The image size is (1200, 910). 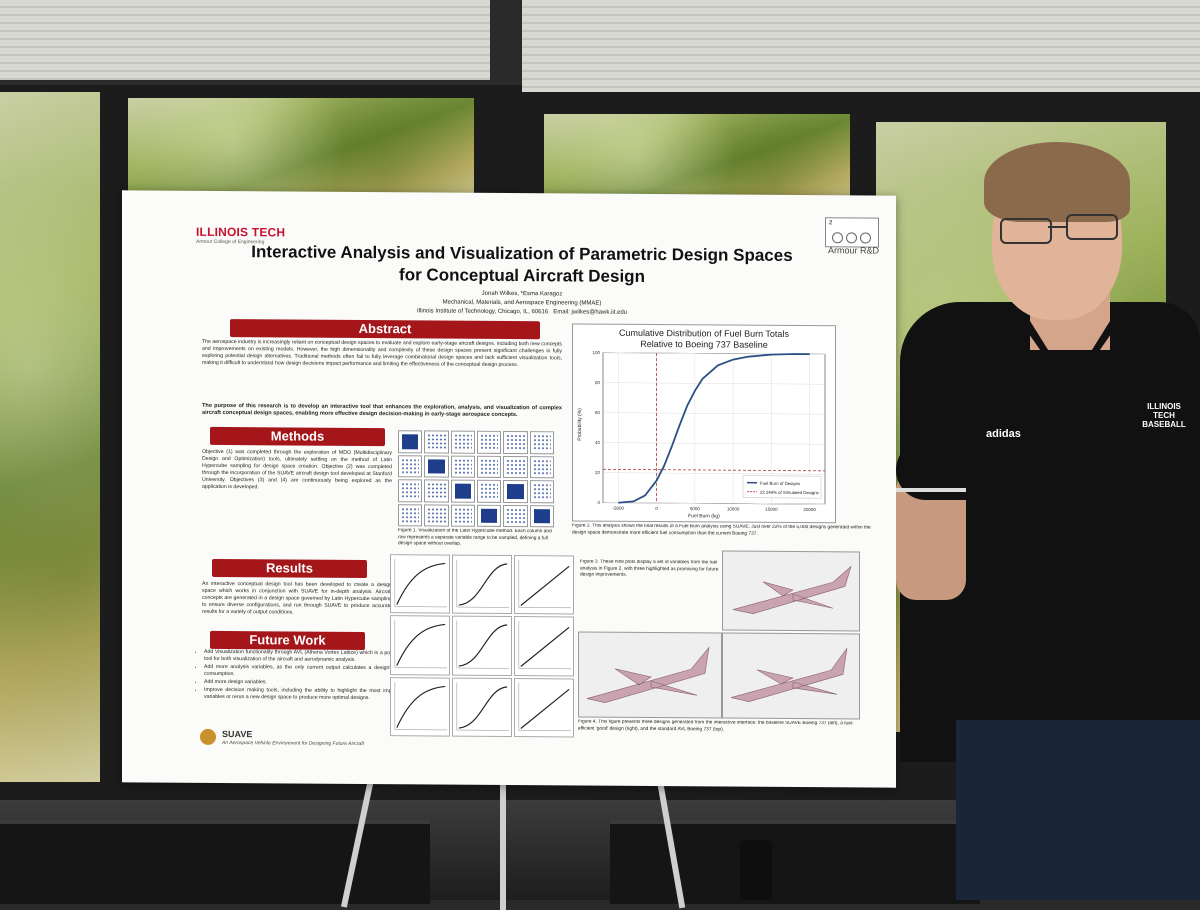 I want to click on methods-header: Methods, so click(x=297, y=436).